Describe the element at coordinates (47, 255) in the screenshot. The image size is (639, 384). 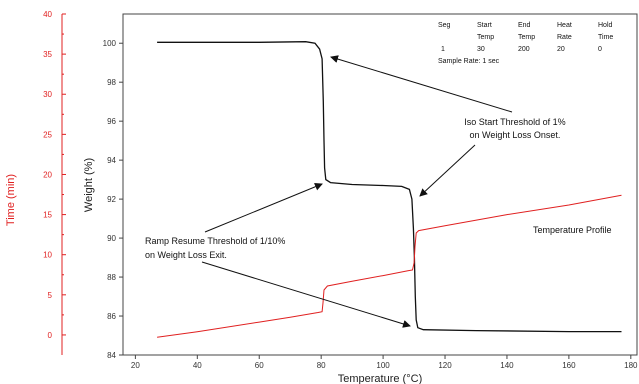
I see `time-tick-label: 10` at that location.